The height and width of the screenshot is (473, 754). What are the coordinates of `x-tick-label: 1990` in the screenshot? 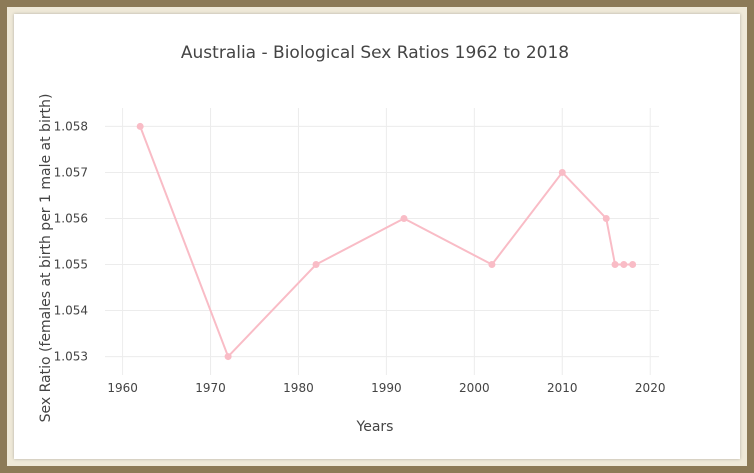 It's located at (386, 388).